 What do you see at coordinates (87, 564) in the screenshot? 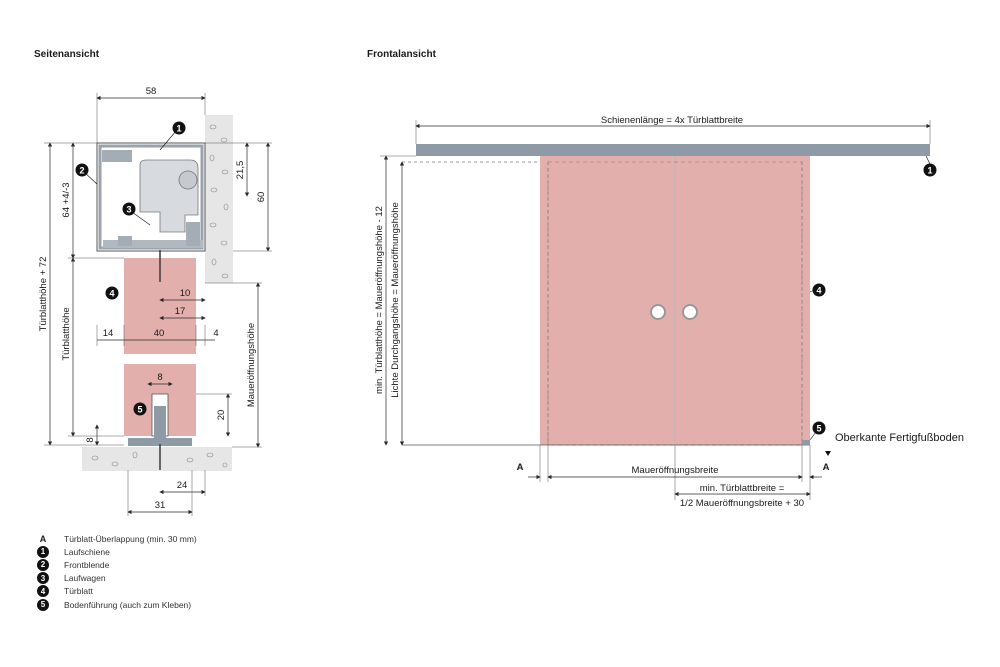
I see `legend-text: Frontblende` at bounding box center [87, 564].